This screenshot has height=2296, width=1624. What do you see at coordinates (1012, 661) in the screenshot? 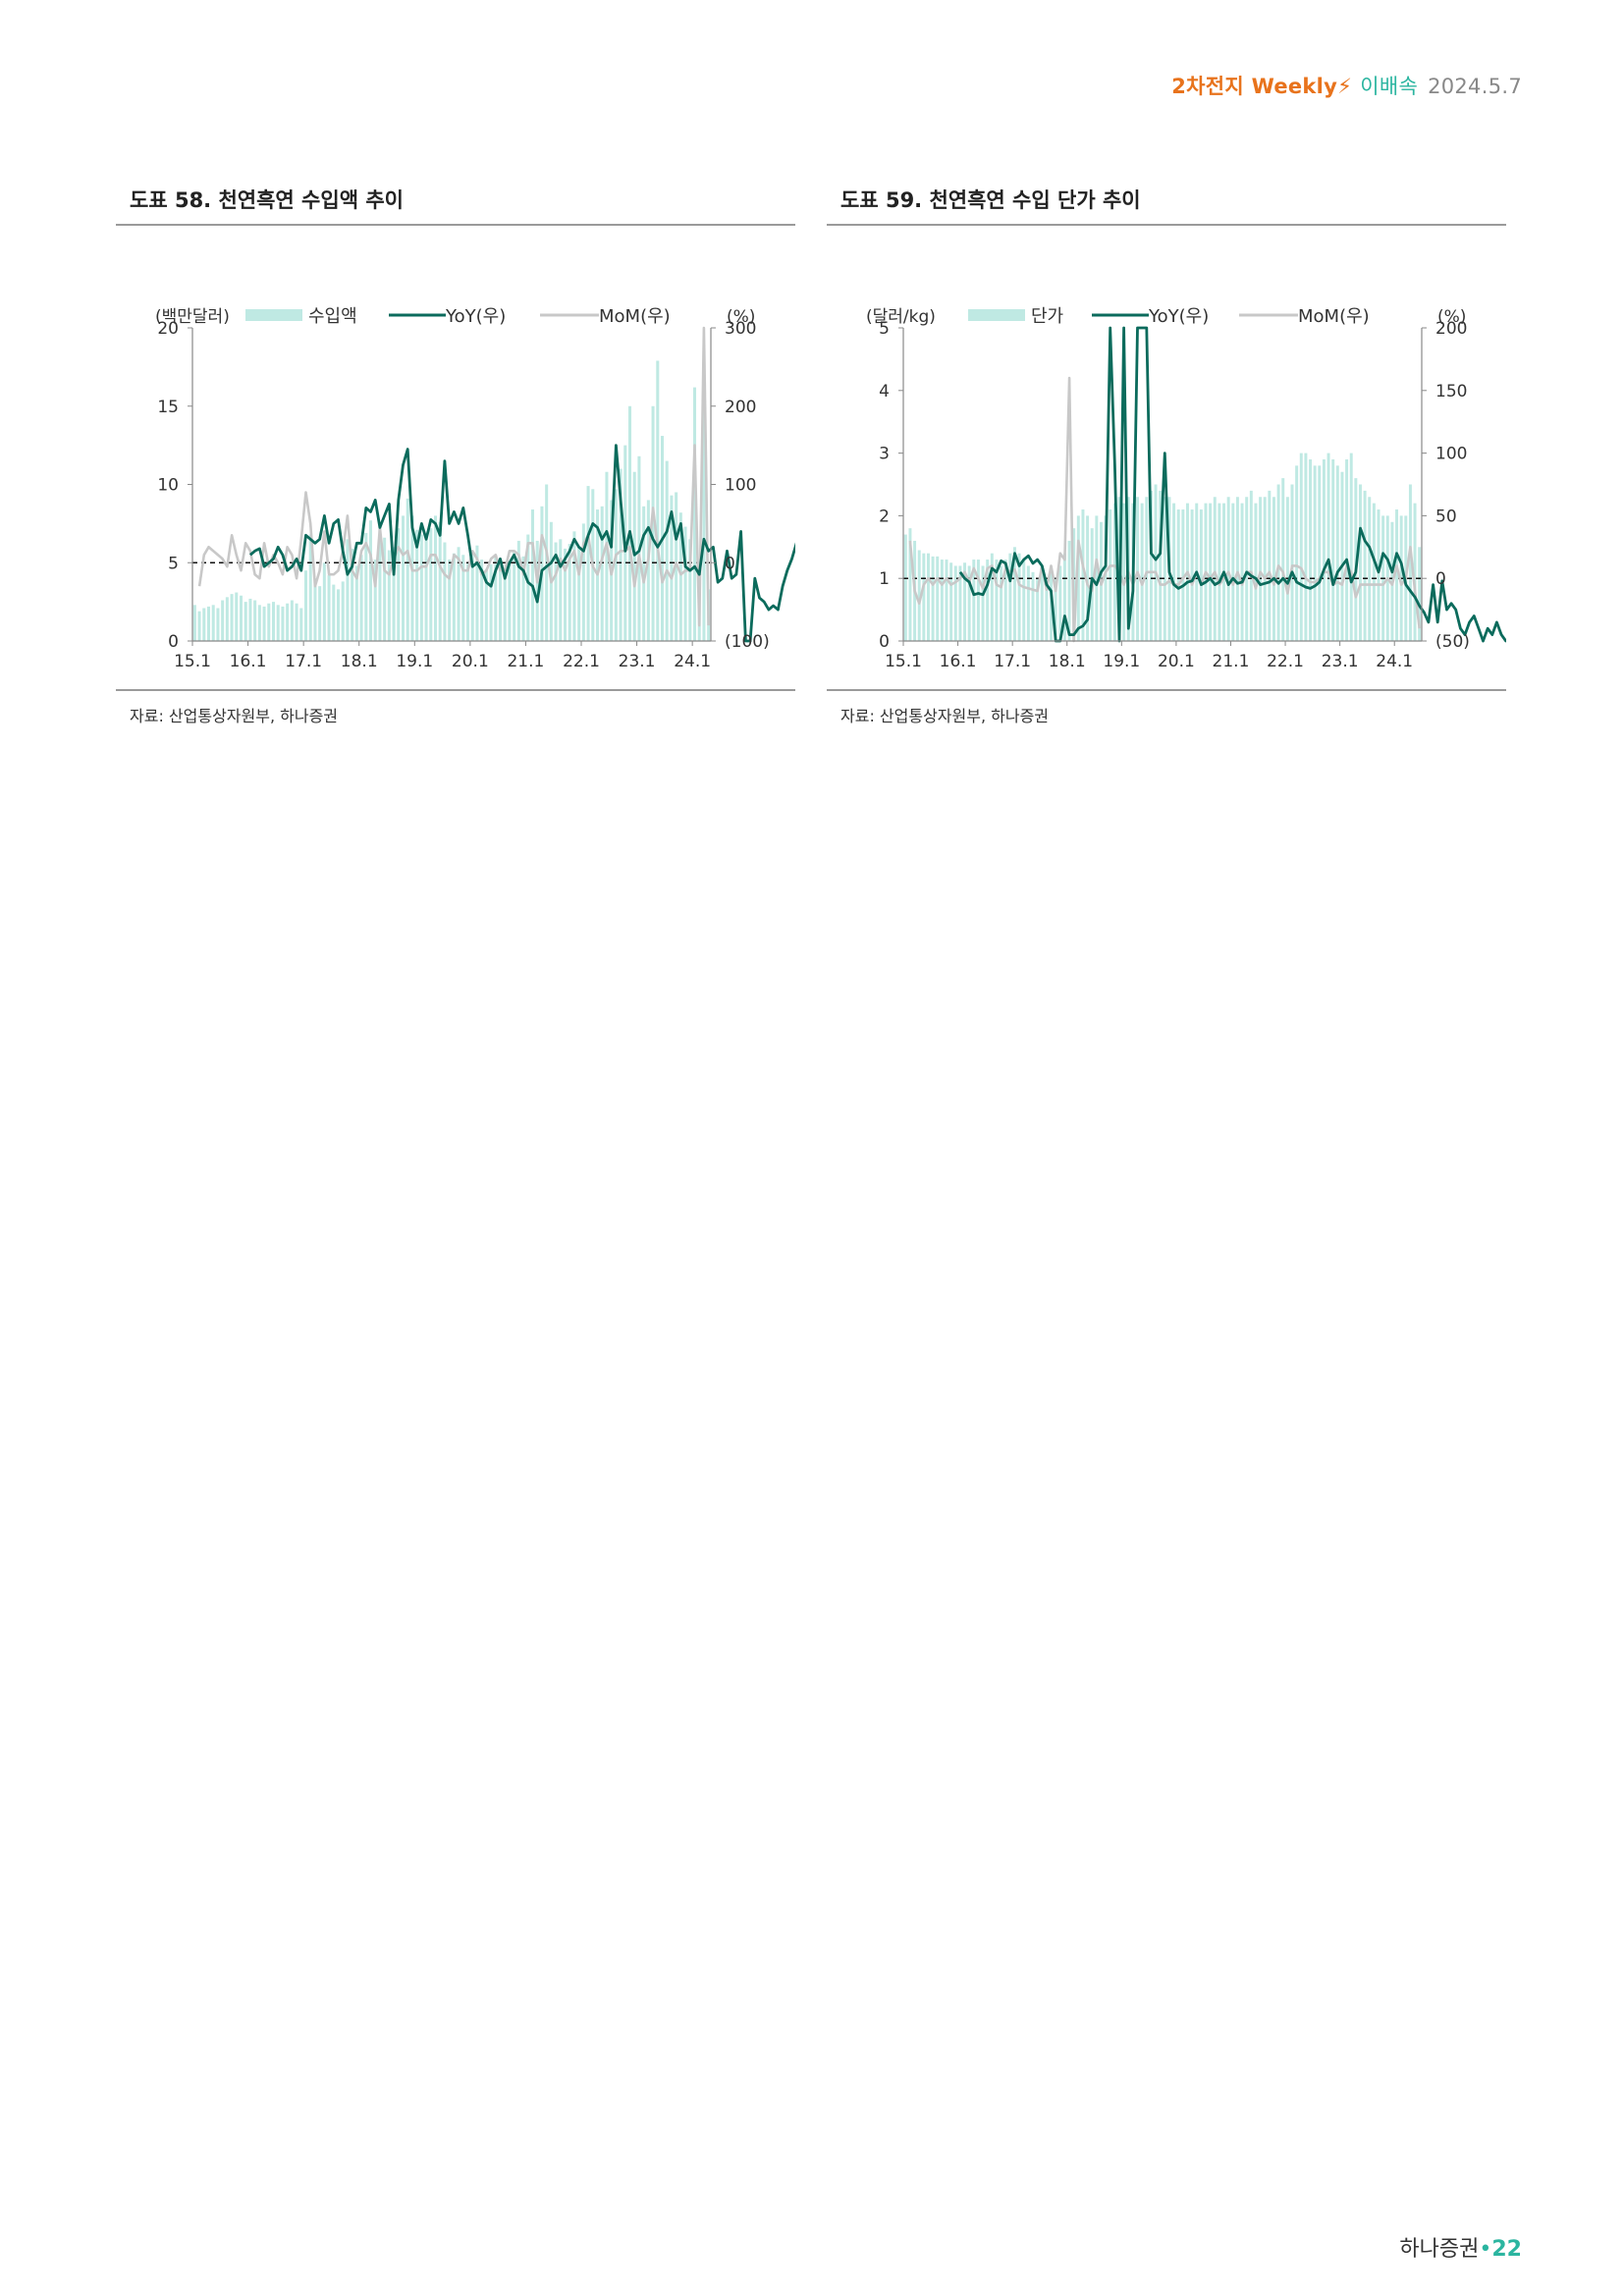
I see `x-tick-label: 17.1` at bounding box center [1012, 661].